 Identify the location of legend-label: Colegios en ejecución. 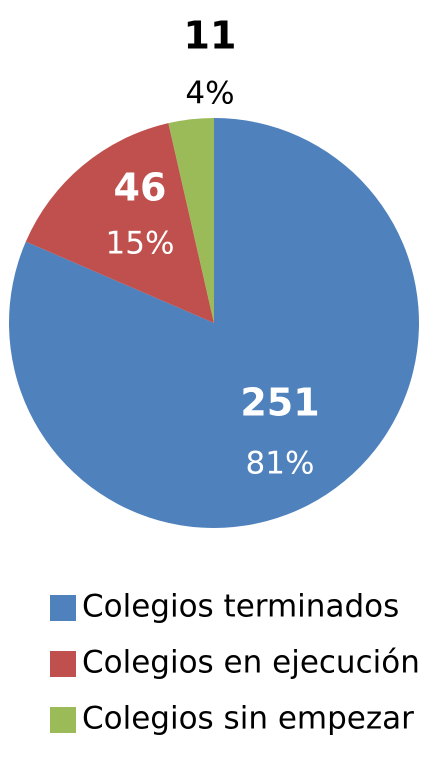
(251, 663).